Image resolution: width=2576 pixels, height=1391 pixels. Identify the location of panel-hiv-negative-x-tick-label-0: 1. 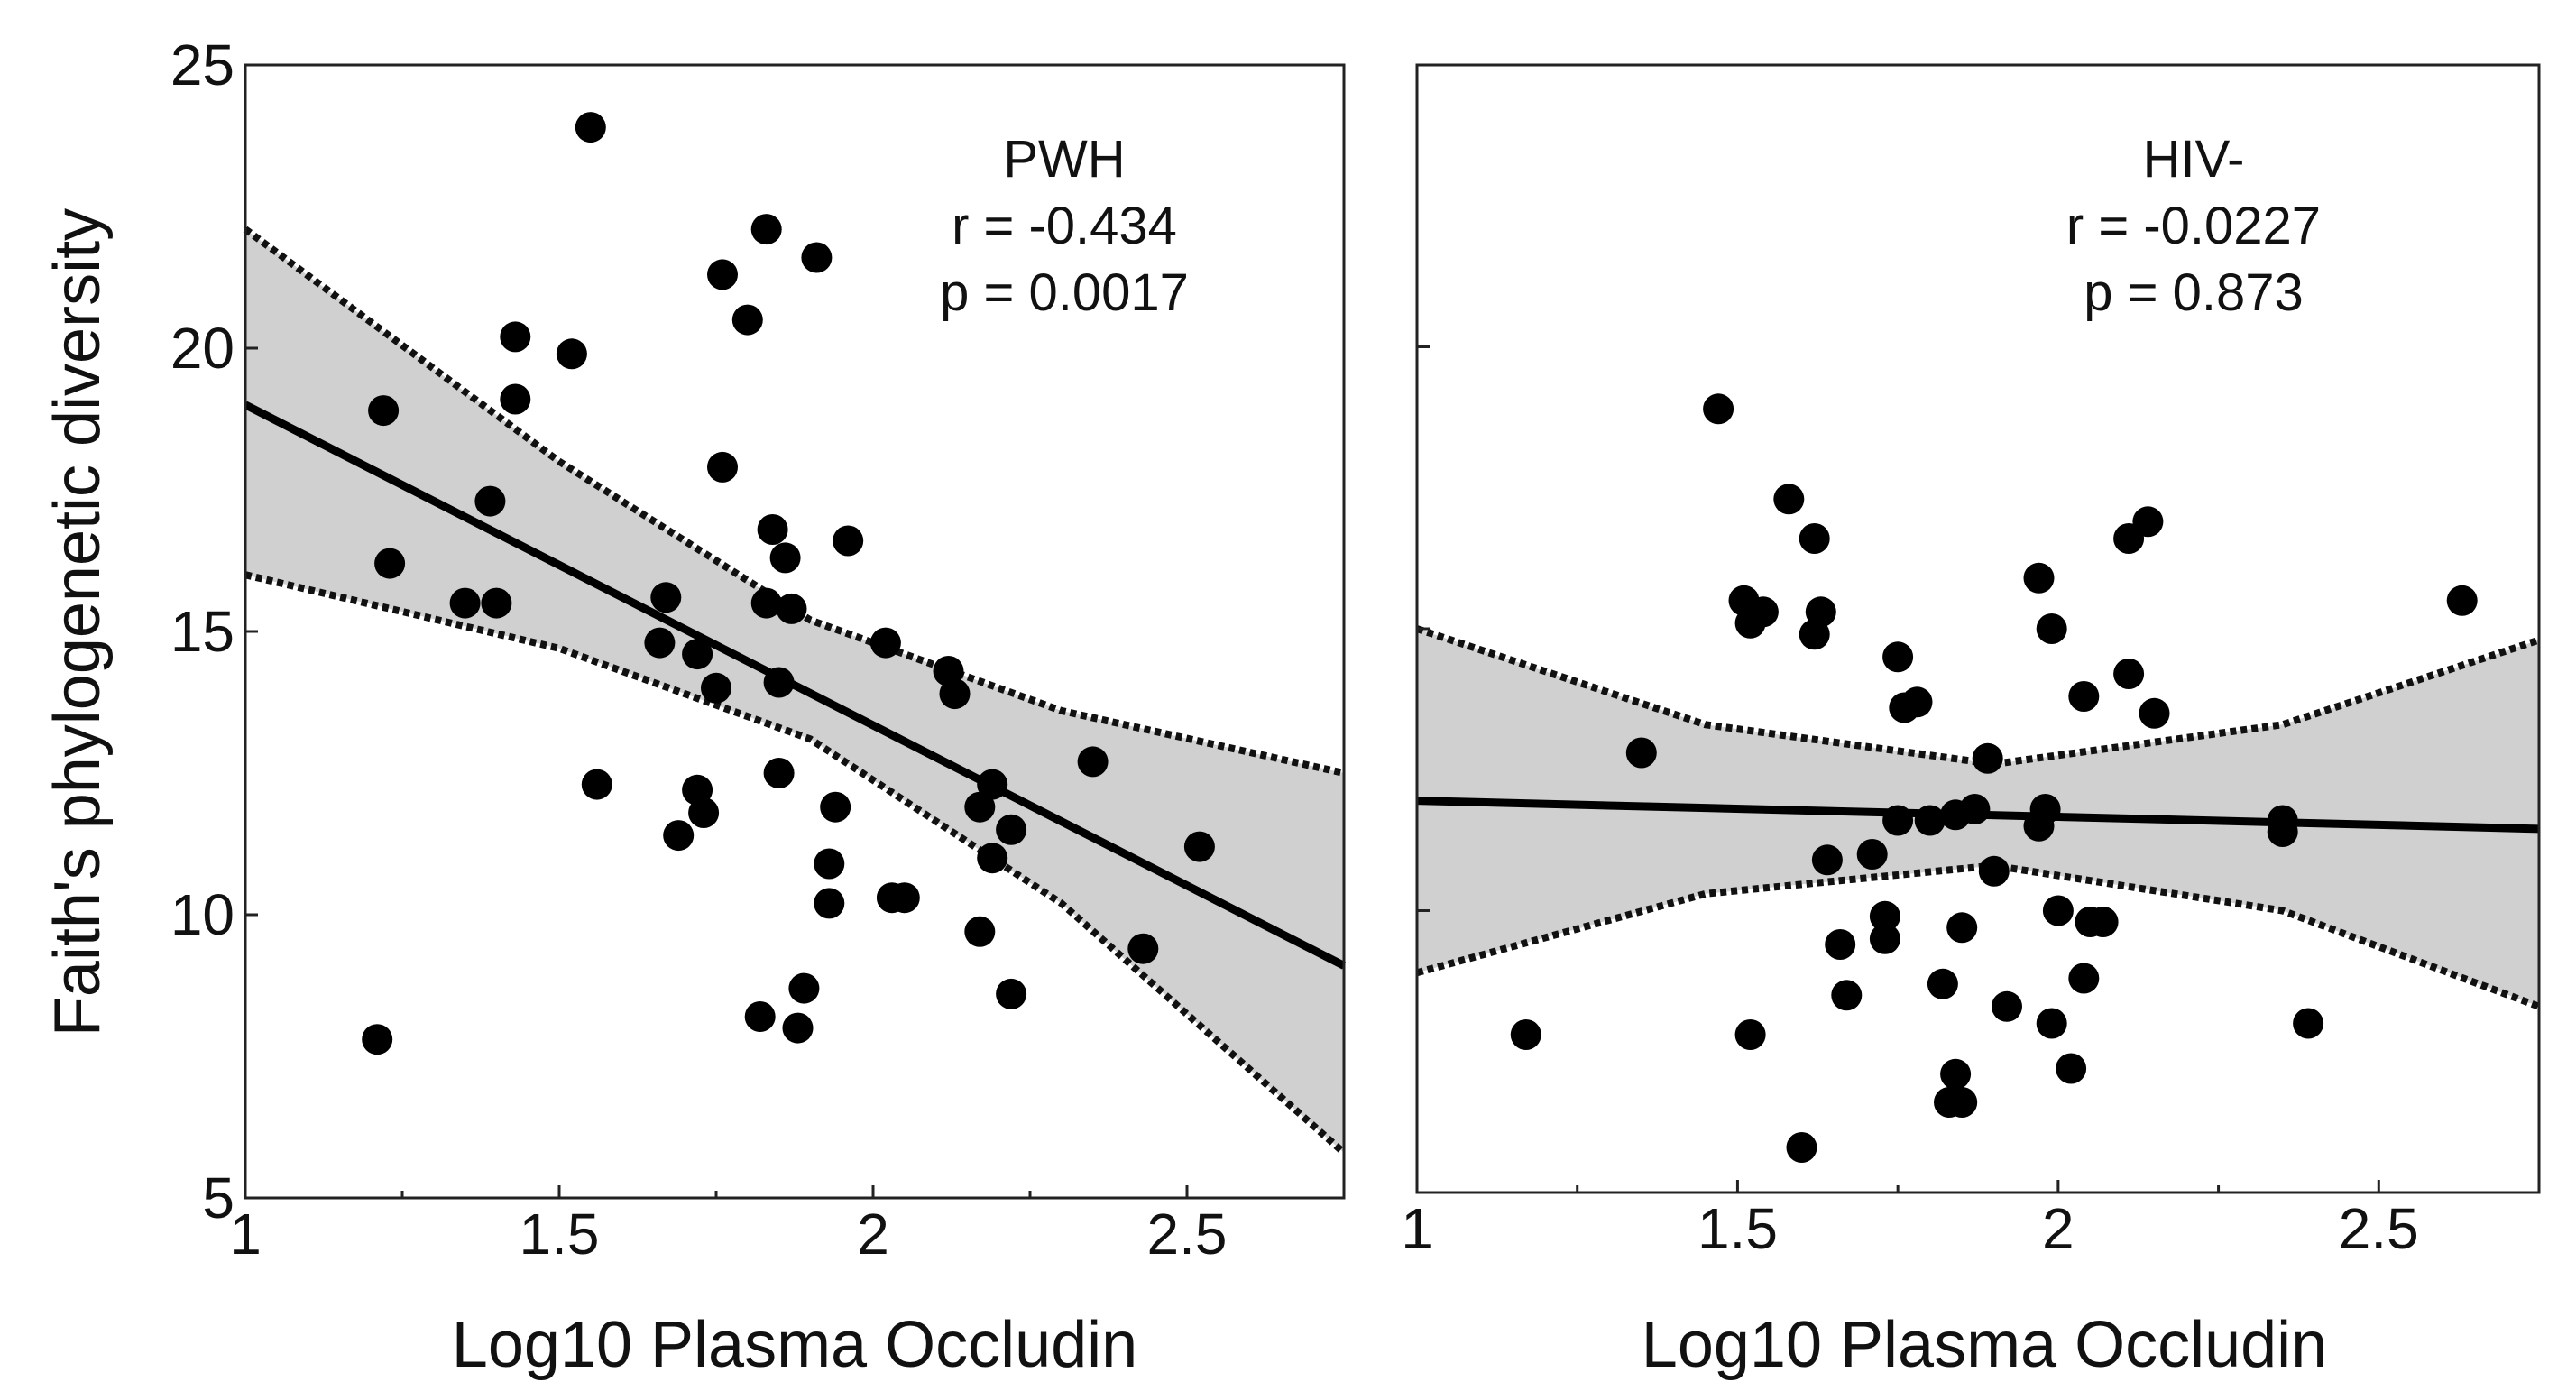
(1417, 1228).